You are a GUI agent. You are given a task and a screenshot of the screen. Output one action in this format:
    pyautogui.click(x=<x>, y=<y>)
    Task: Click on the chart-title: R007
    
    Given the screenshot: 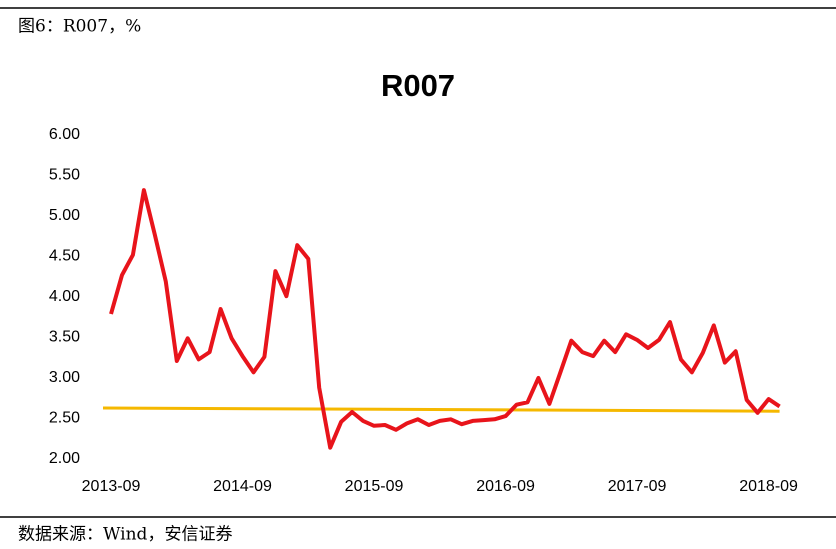 What is the action you would take?
    pyautogui.click(x=418, y=85)
    